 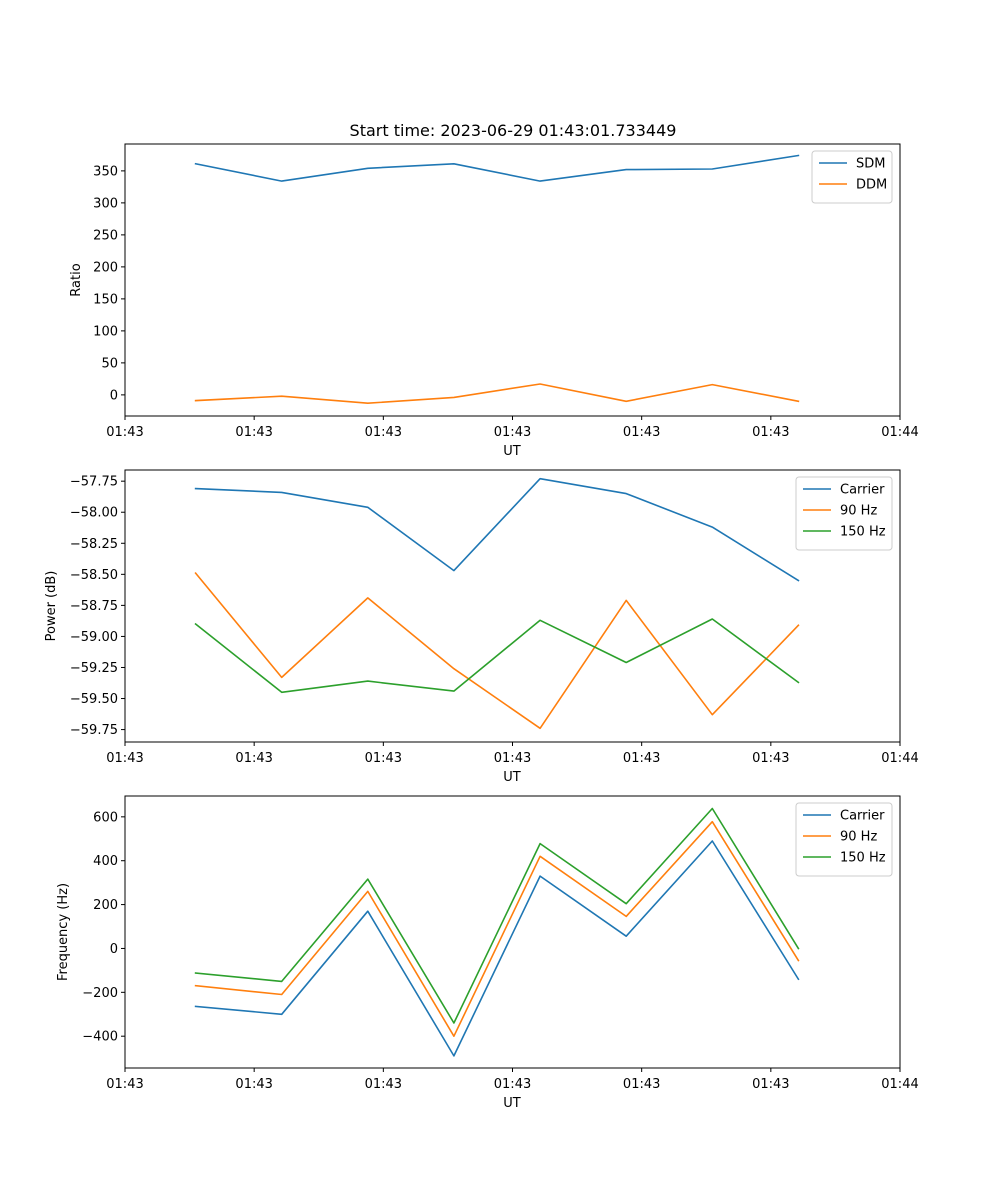 What do you see at coordinates (94, 637) in the screenshot?
I see `y-tick-label: −59.00` at bounding box center [94, 637].